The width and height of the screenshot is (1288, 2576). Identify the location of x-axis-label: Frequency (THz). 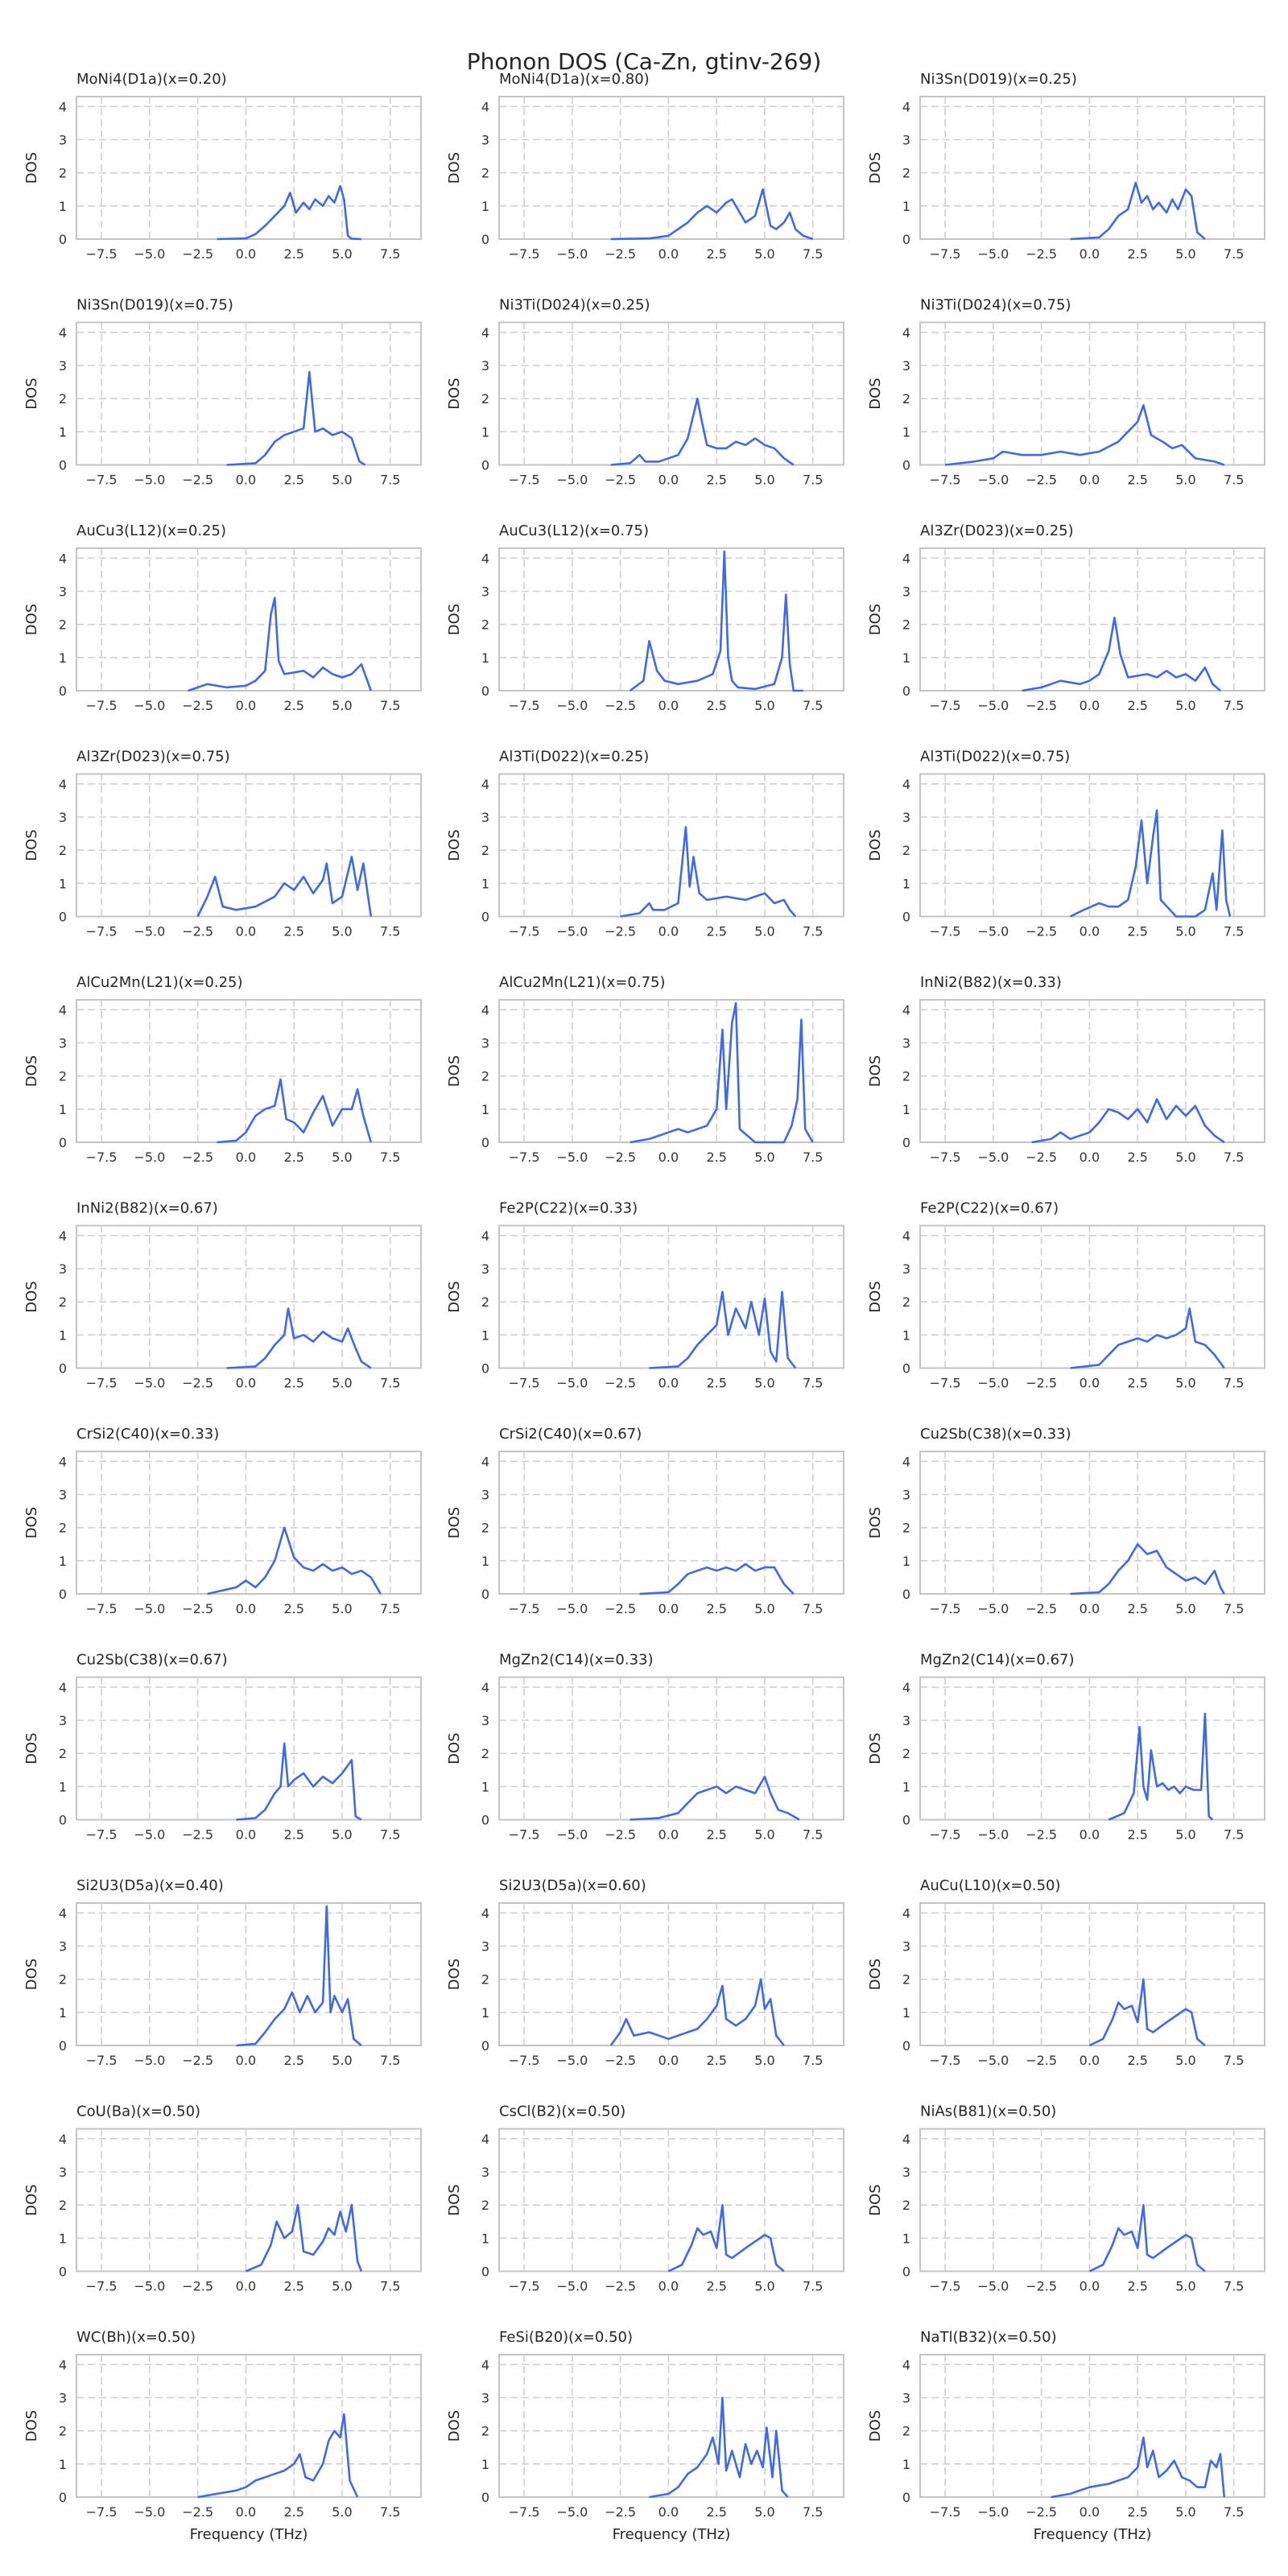
(249, 2534).